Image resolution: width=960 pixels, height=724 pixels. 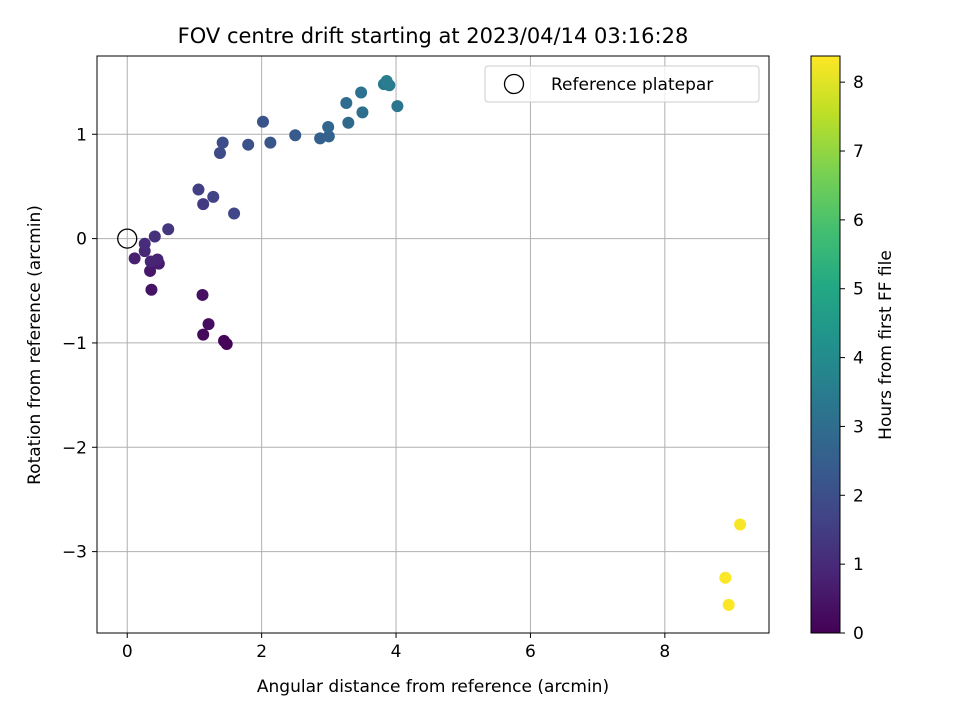 What do you see at coordinates (852, 358) in the screenshot?
I see `colorbar-ticks: 0 1 2 3 4 5 6 7 8` at bounding box center [852, 358].